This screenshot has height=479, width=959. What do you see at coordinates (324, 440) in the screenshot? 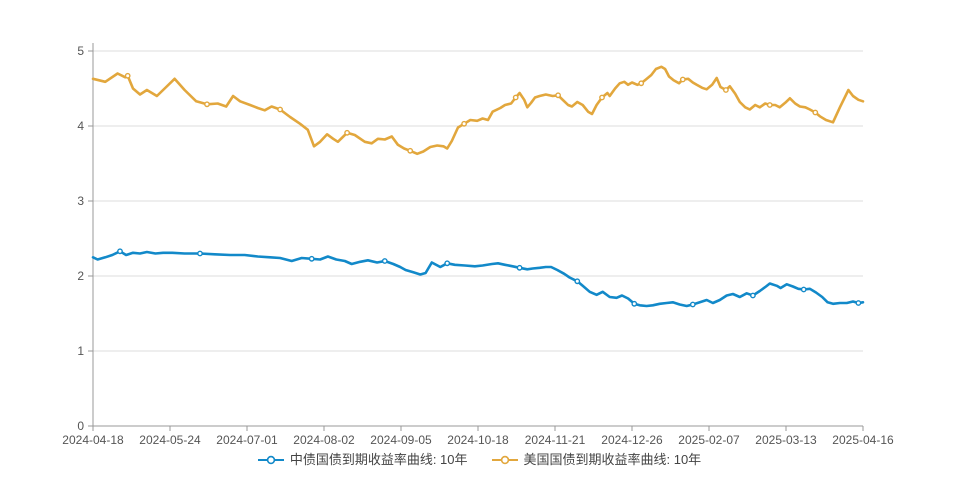
I see `x-axis-label: 2024-08-02` at bounding box center [324, 440].